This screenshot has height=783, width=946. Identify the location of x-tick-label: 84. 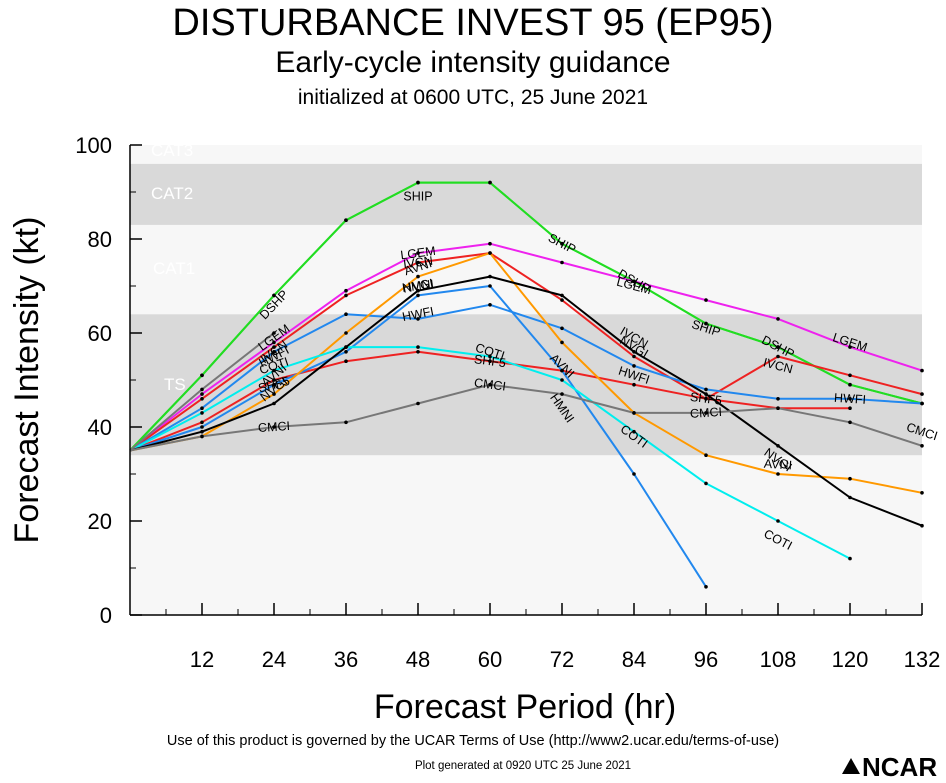
(634, 659).